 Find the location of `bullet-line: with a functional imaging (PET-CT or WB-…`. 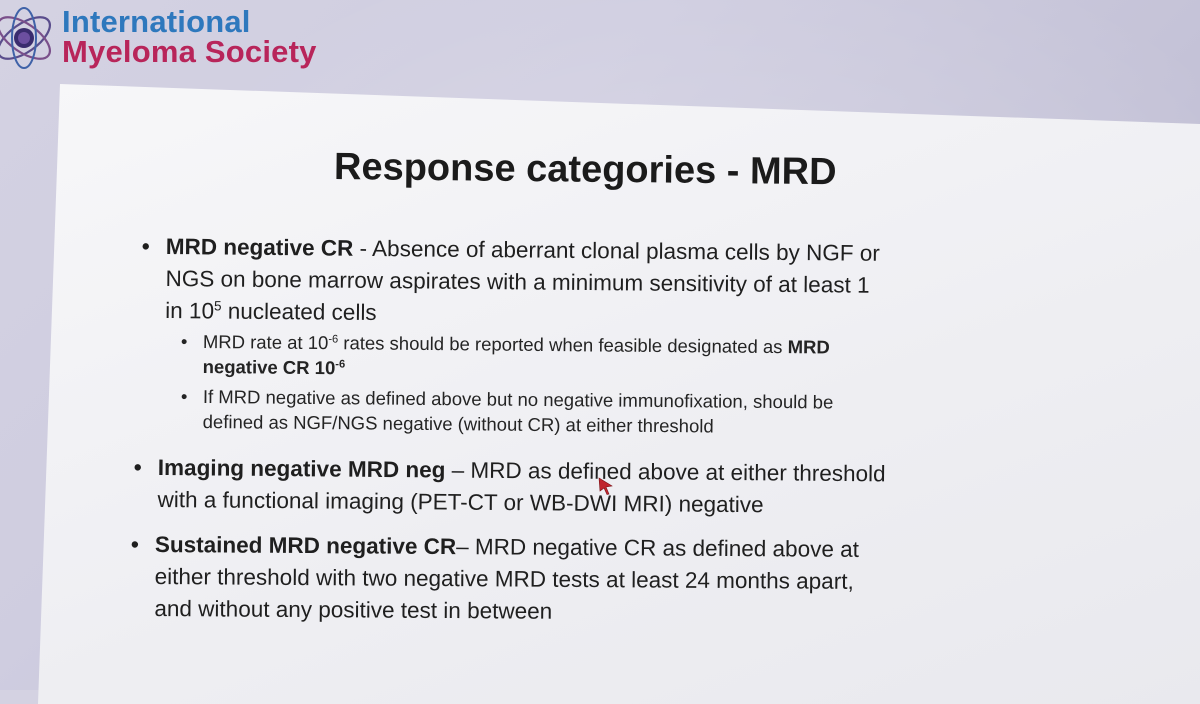

bullet-line: with a functional imaging (PET-CT or WB-… is located at coordinates (460, 502).